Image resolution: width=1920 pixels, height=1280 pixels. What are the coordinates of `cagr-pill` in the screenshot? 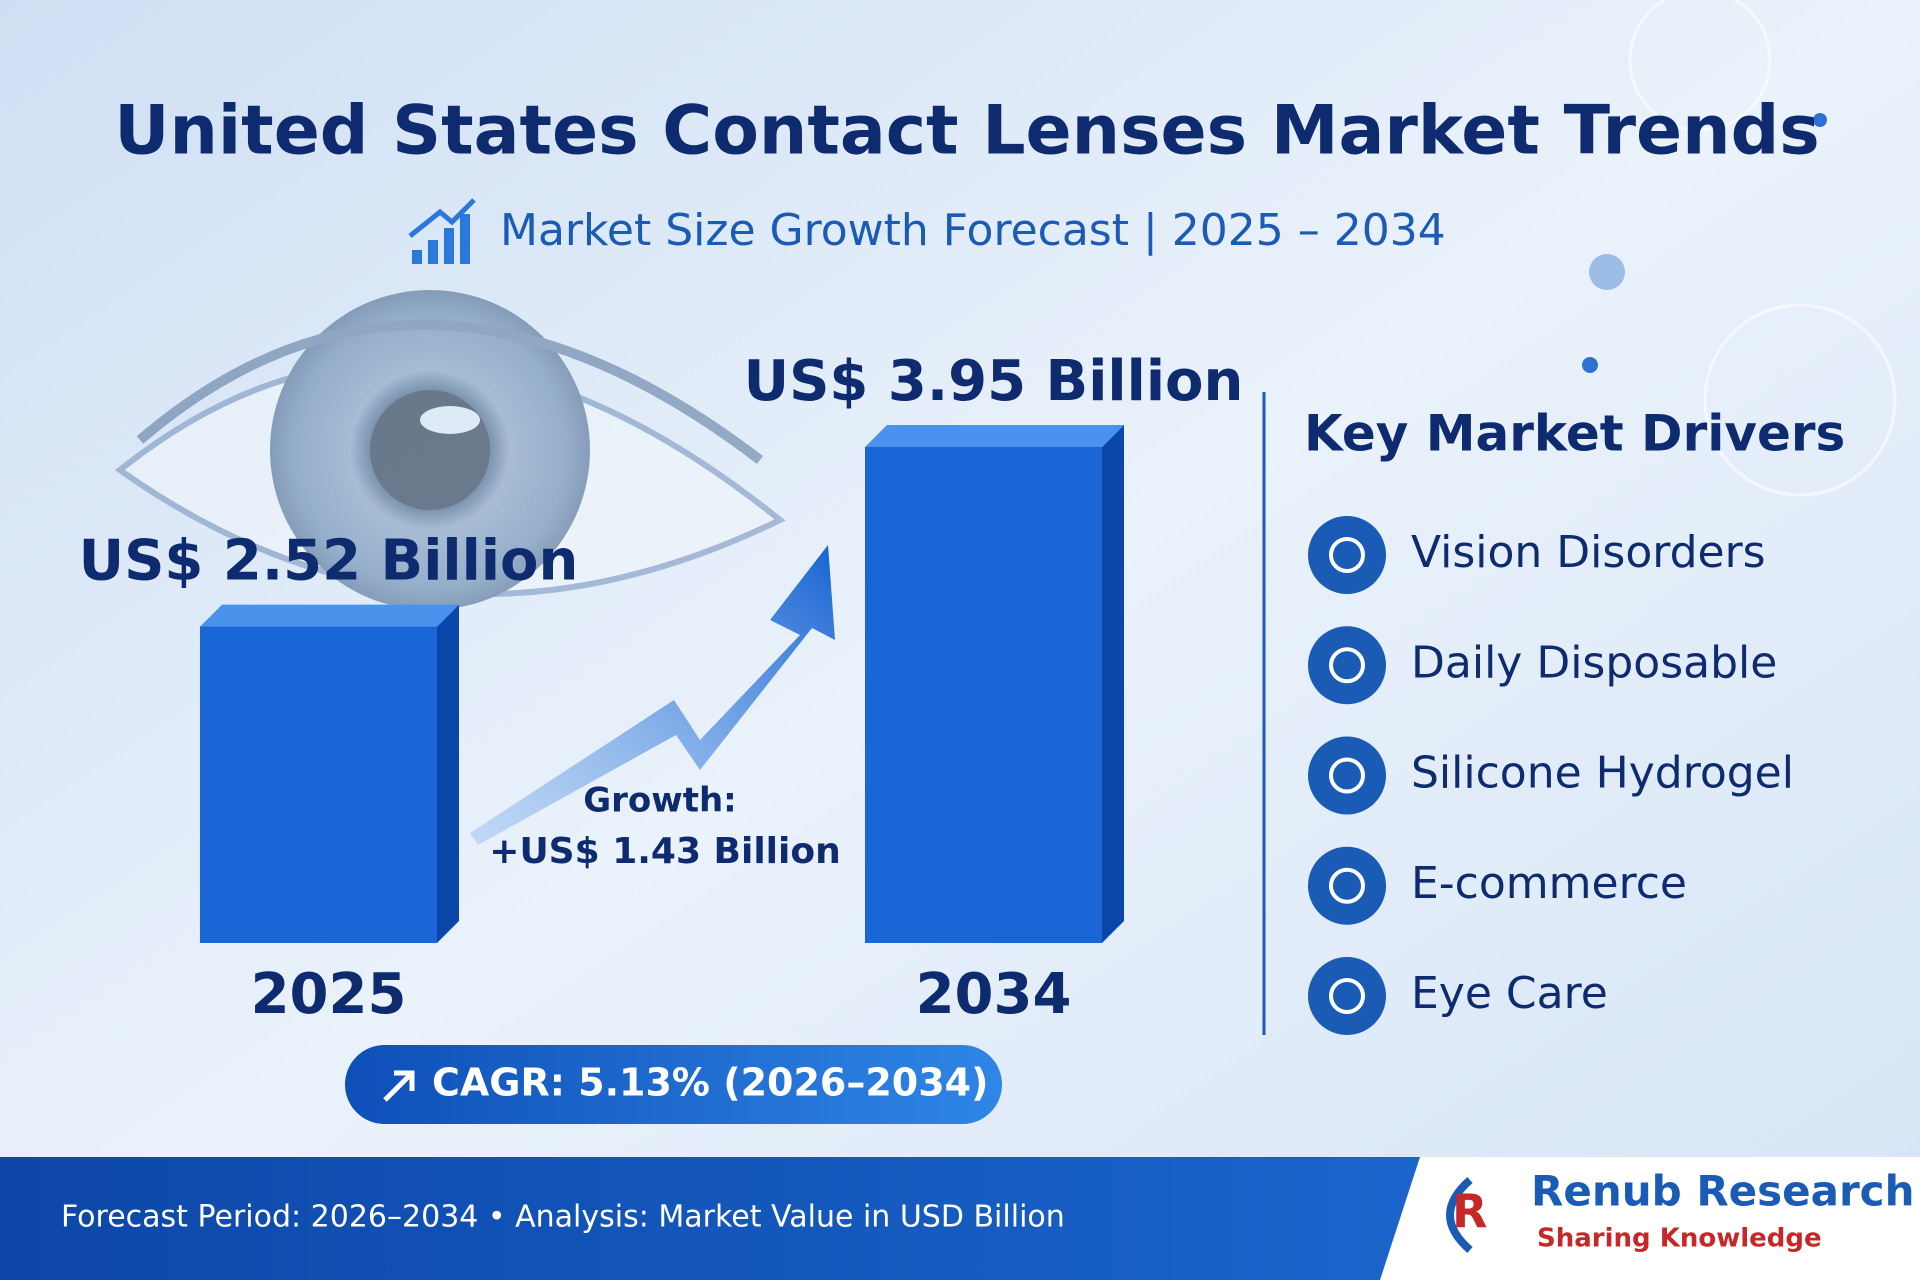 It's located at (673, 1084).